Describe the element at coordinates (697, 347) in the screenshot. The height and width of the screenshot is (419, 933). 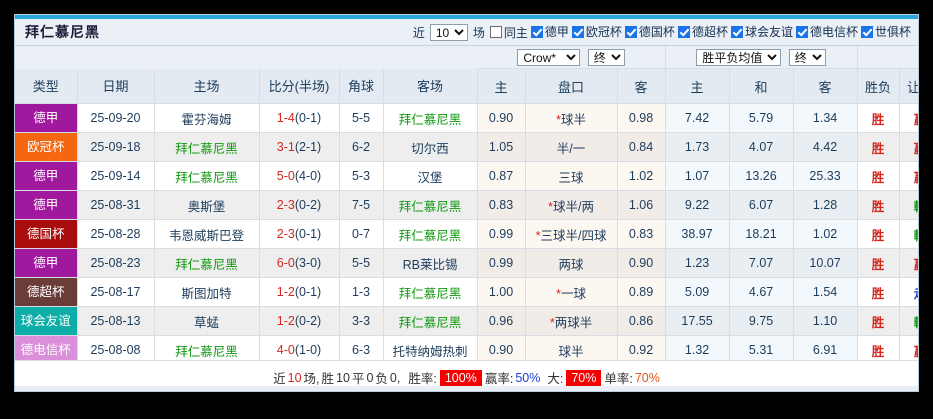
I see `cell-eu-home-odds: 1.32` at that location.